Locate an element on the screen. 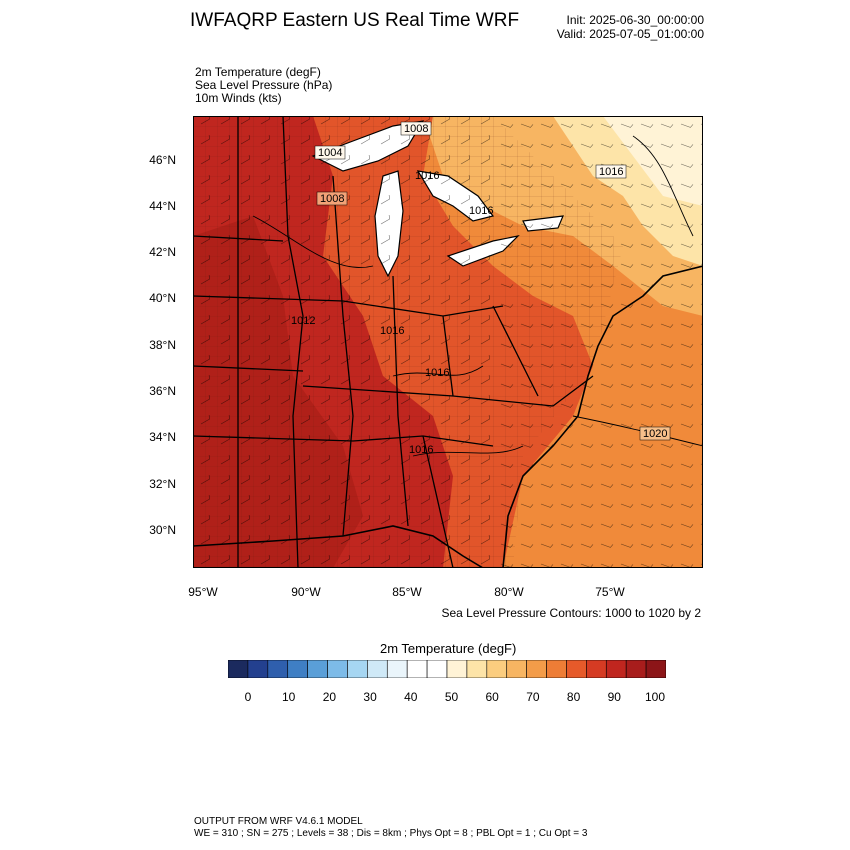 This screenshot has height=850, width=850. colorbar-tick-label: 50 is located at coordinates (451, 697).